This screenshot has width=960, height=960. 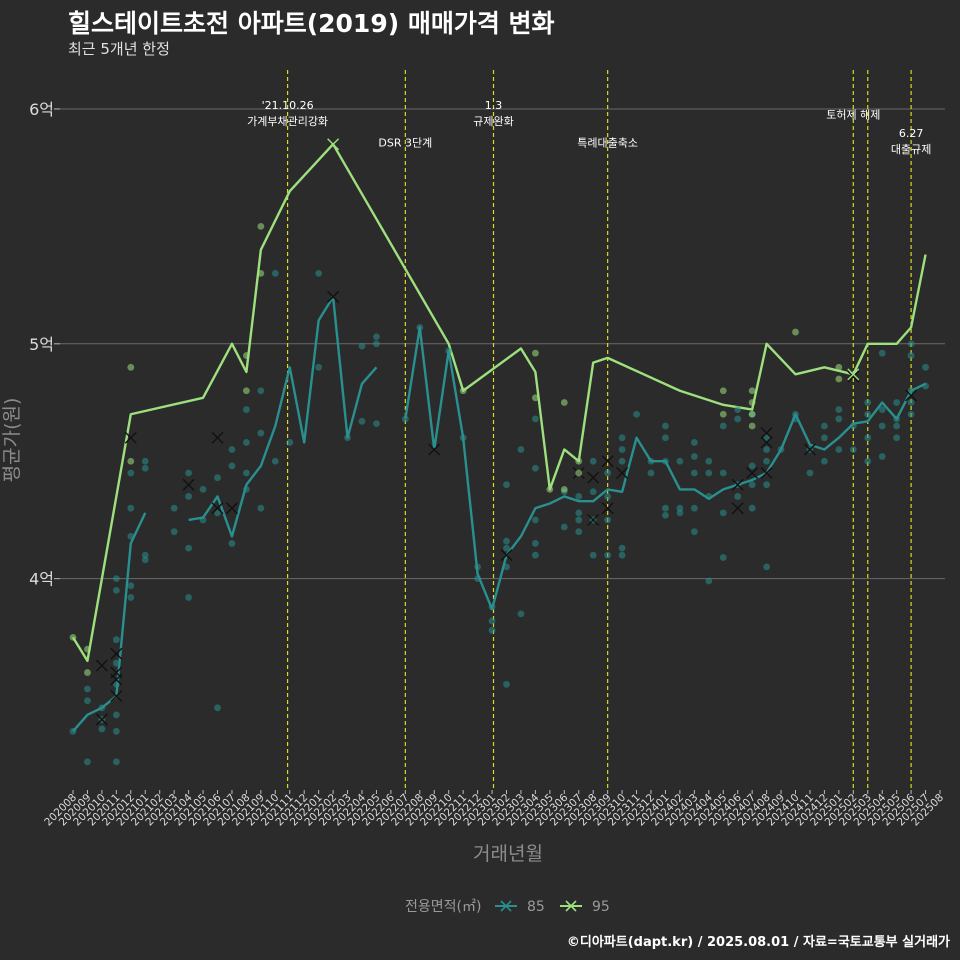 What do you see at coordinates (508, 854) in the screenshot?
I see `x-axis-title: 거래년월` at bounding box center [508, 854].